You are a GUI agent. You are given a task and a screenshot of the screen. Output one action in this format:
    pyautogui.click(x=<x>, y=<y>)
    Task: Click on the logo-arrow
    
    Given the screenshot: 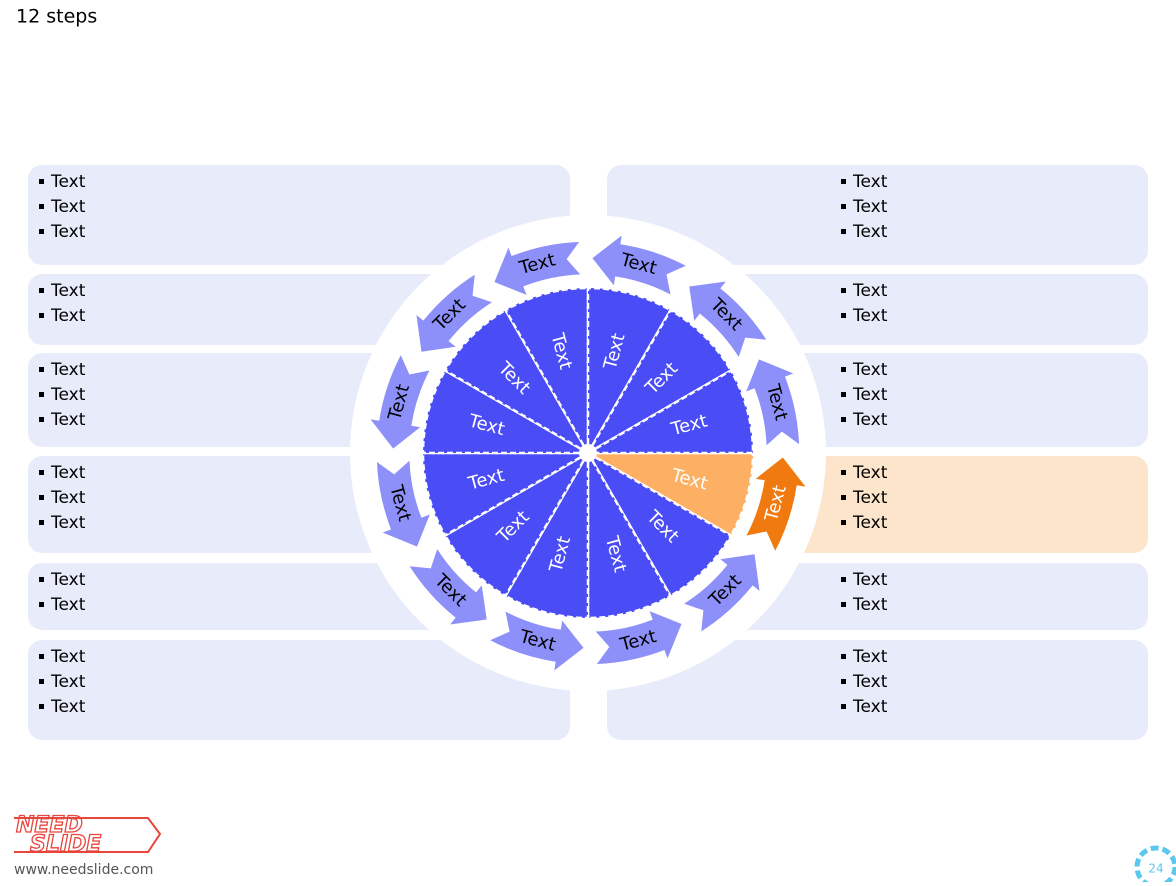 What is the action you would take?
    pyautogui.click(x=88, y=835)
    